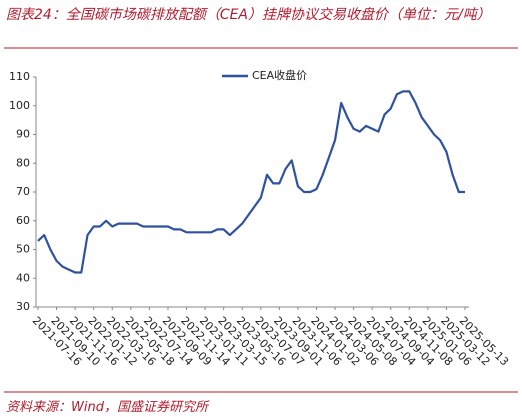 Image resolution: width=522 pixels, height=417 pixels. Describe the element at coordinates (23, 162) in the screenshot. I see `y-tick-label: 80` at that location.